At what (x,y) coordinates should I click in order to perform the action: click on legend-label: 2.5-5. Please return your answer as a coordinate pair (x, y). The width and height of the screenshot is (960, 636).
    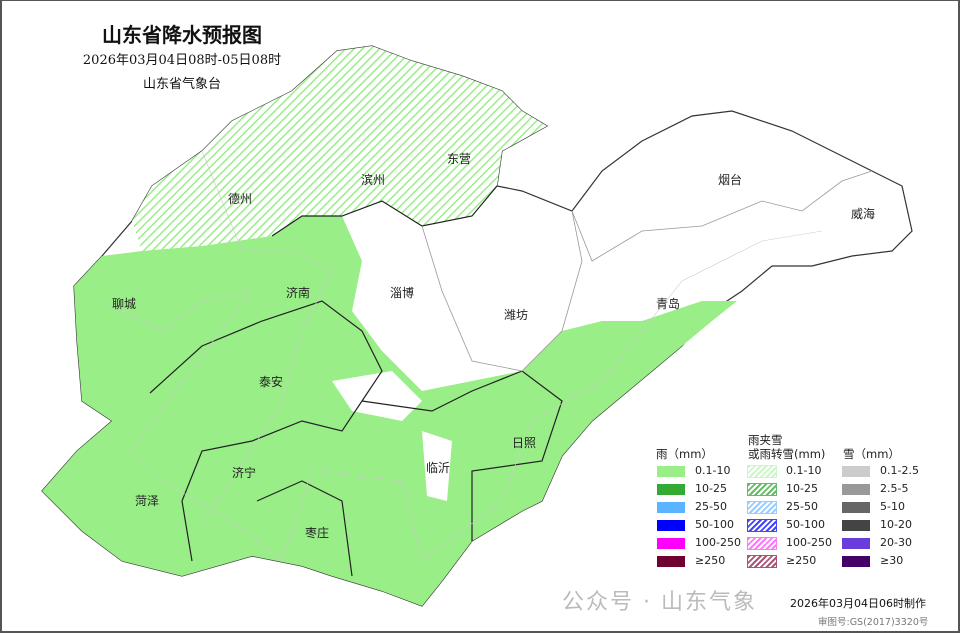
    Looking at the image, I should click on (894, 488).